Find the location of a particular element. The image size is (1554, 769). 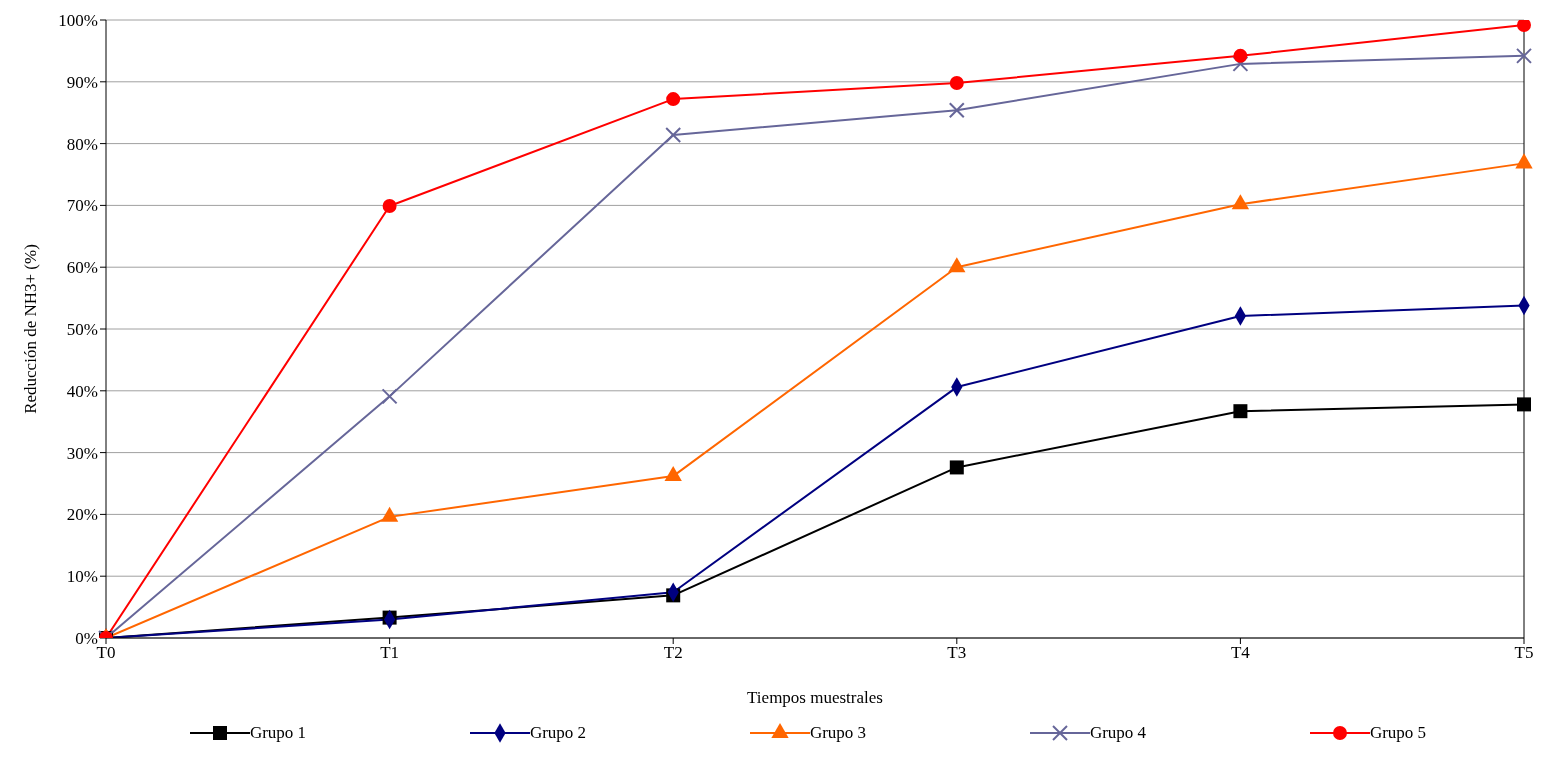

x-tick-label: T2 is located at coordinates (673, 653).